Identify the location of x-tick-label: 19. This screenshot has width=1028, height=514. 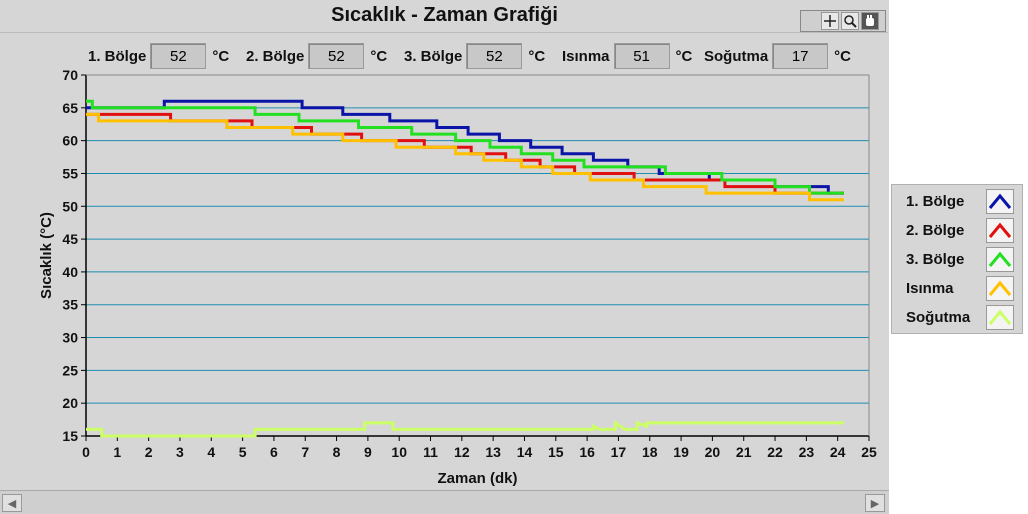
(681, 452).